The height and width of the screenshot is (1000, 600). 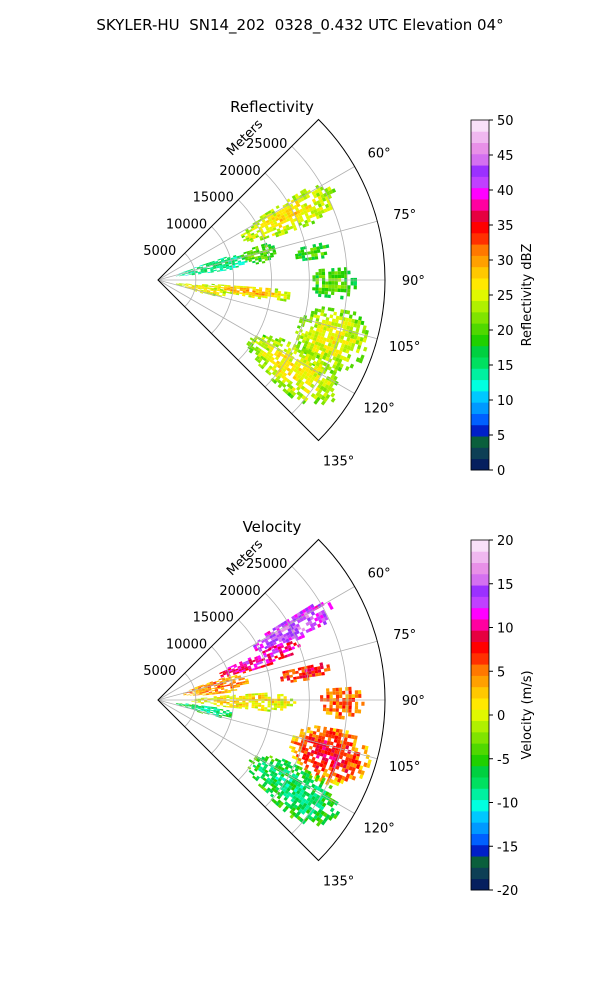 What do you see at coordinates (413, 281) in the screenshot?
I see `azimuth-tick-label: 90°` at bounding box center [413, 281].